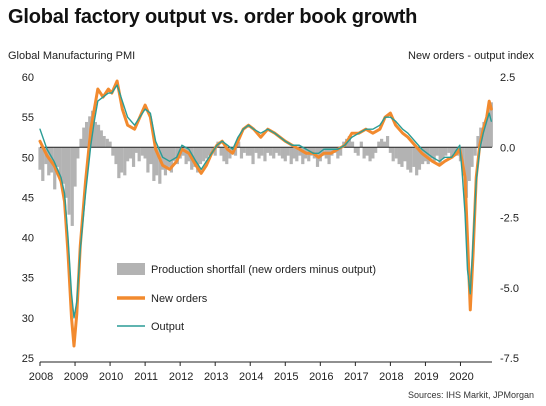 This screenshot has height=406, width=546. What do you see at coordinates (251, 377) in the screenshot?
I see `x-tick-label: 2014` at bounding box center [251, 377].